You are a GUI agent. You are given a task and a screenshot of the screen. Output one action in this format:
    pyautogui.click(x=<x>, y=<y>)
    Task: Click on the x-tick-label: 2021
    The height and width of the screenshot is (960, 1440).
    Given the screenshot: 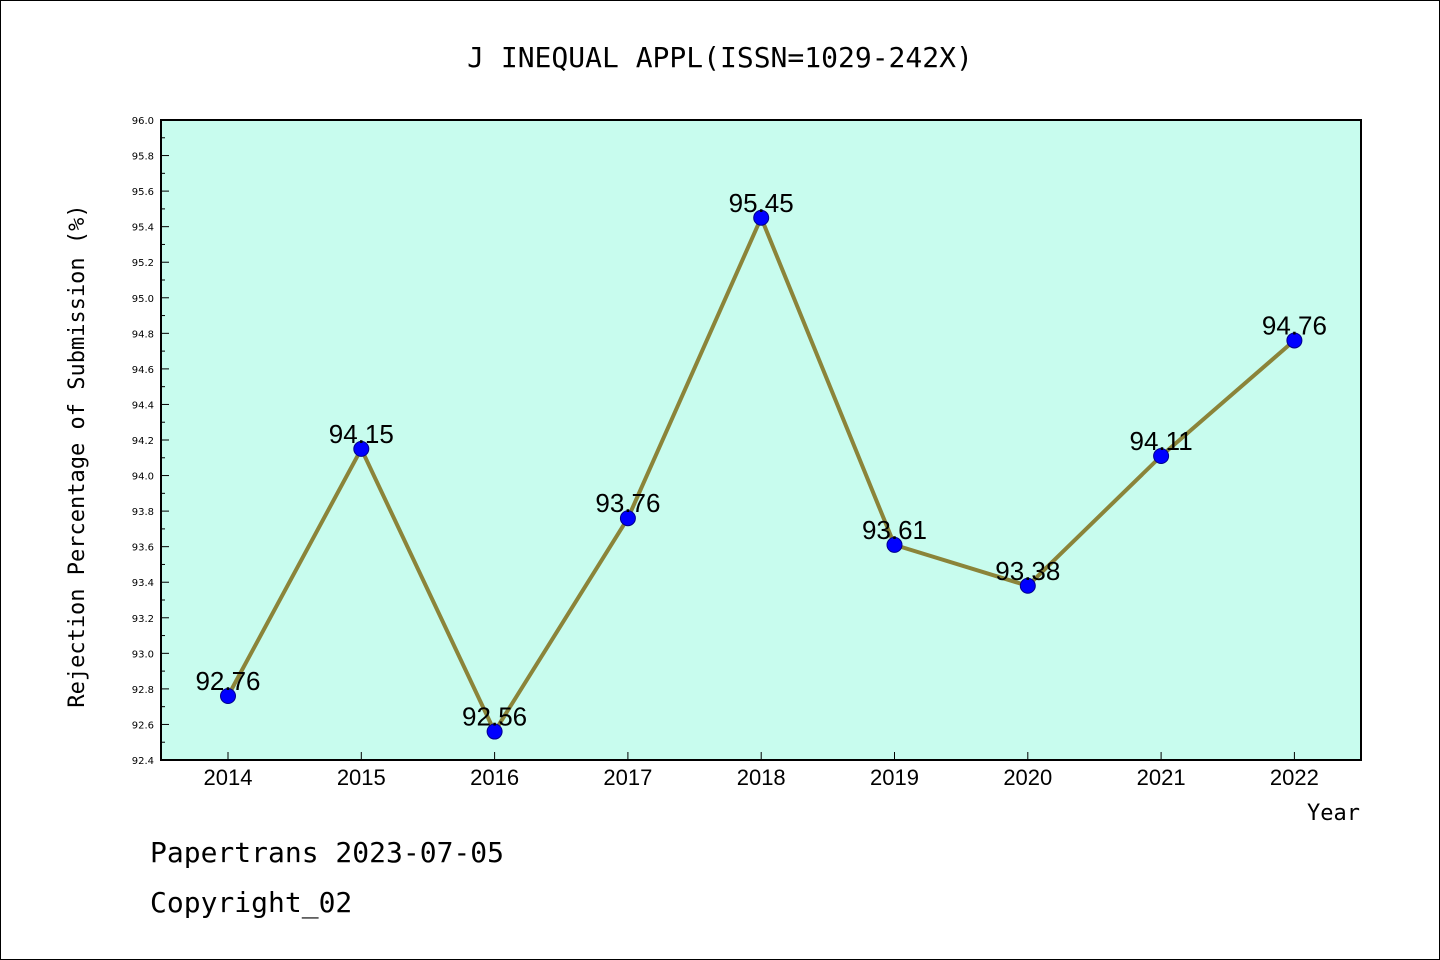 What is the action you would take?
    pyautogui.click(x=1161, y=777)
    